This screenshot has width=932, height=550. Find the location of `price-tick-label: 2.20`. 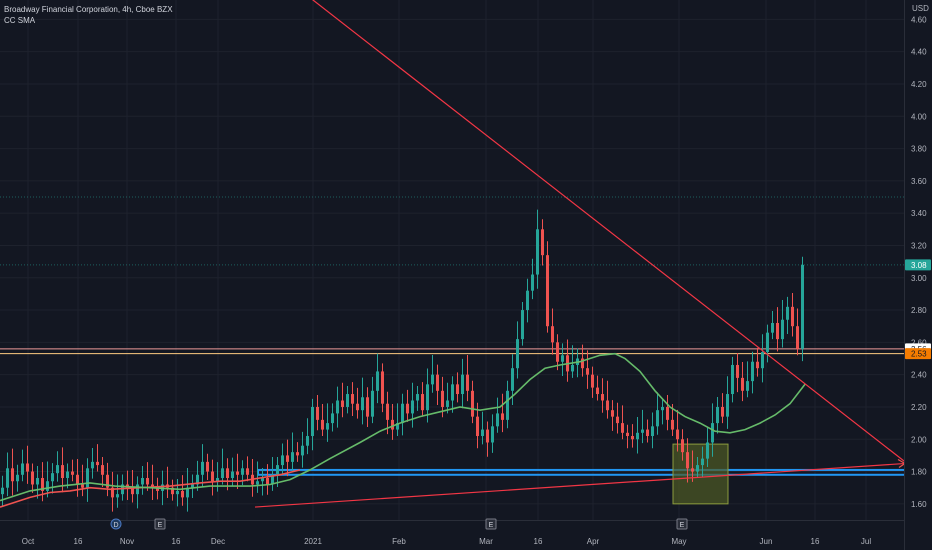

price-tick-label: 2.20 is located at coordinates (919, 407).